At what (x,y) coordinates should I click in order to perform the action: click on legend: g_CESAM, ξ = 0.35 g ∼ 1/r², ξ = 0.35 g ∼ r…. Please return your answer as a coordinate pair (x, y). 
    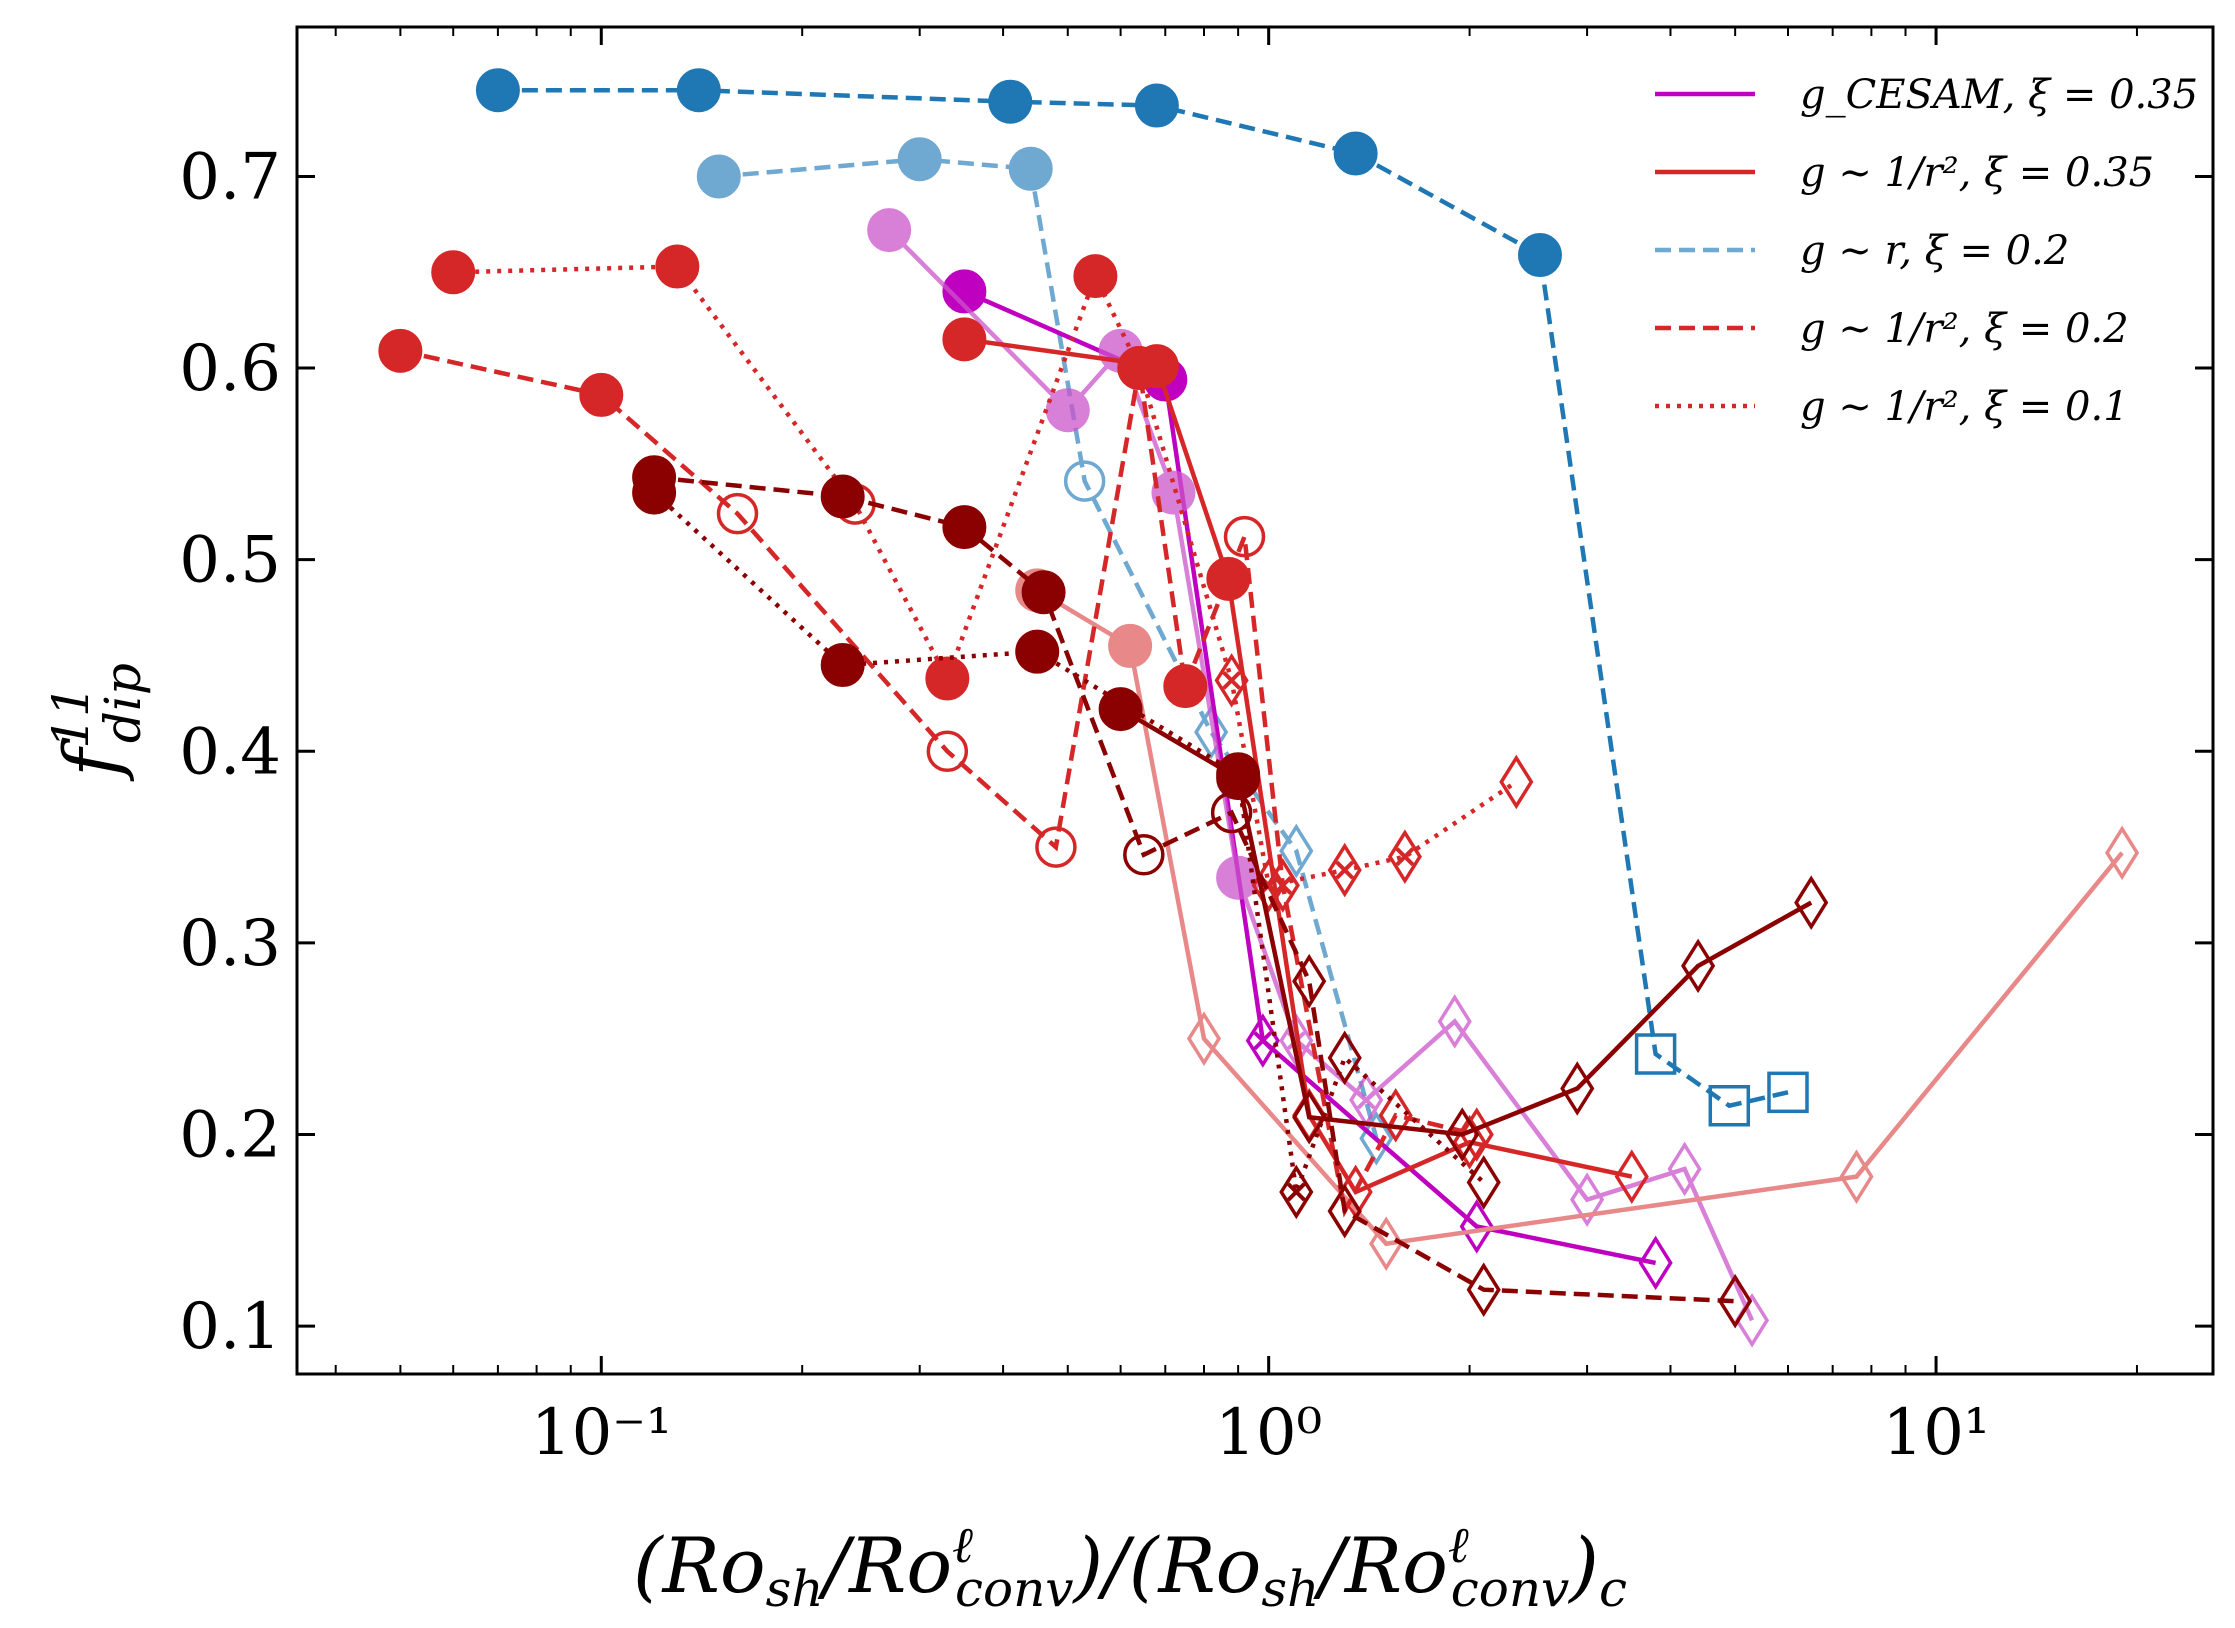
    Looking at the image, I should click on (1926, 251).